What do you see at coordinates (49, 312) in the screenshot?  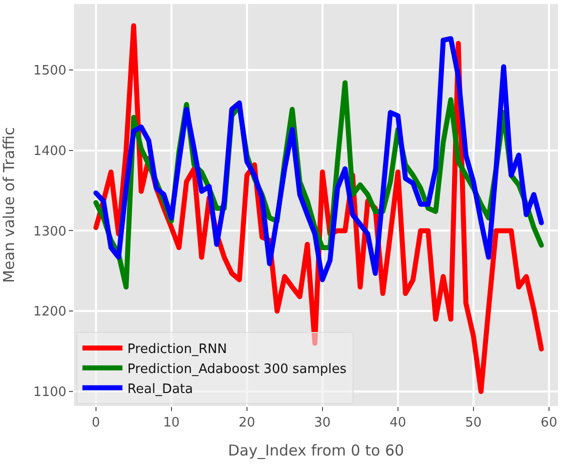 I see `y-tick-label: 1200` at bounding box center [49, 312].